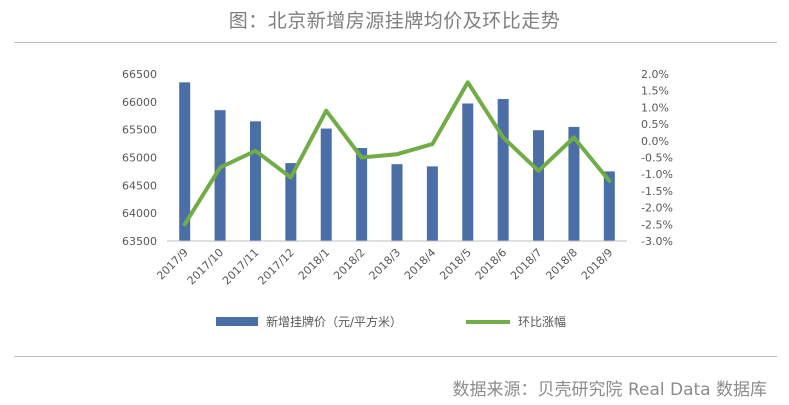 The width and height of the screenshot is (789, 405). I want to click on y-left-tick-label: 65000, so click(139, 158).